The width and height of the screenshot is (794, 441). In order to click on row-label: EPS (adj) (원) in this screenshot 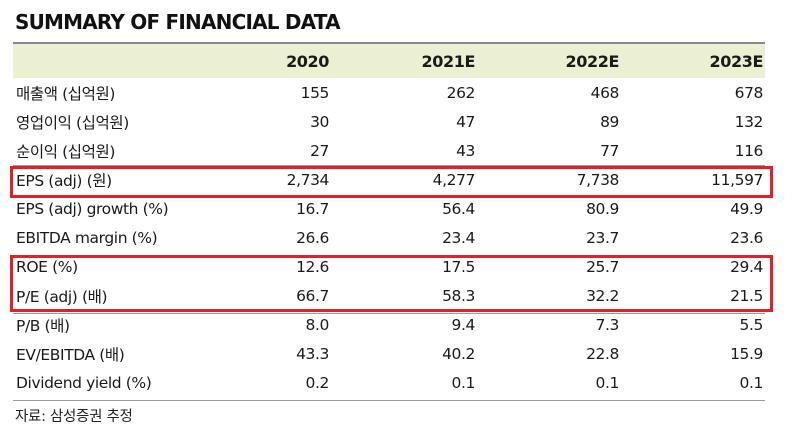, I will do `click(64, 180)`.